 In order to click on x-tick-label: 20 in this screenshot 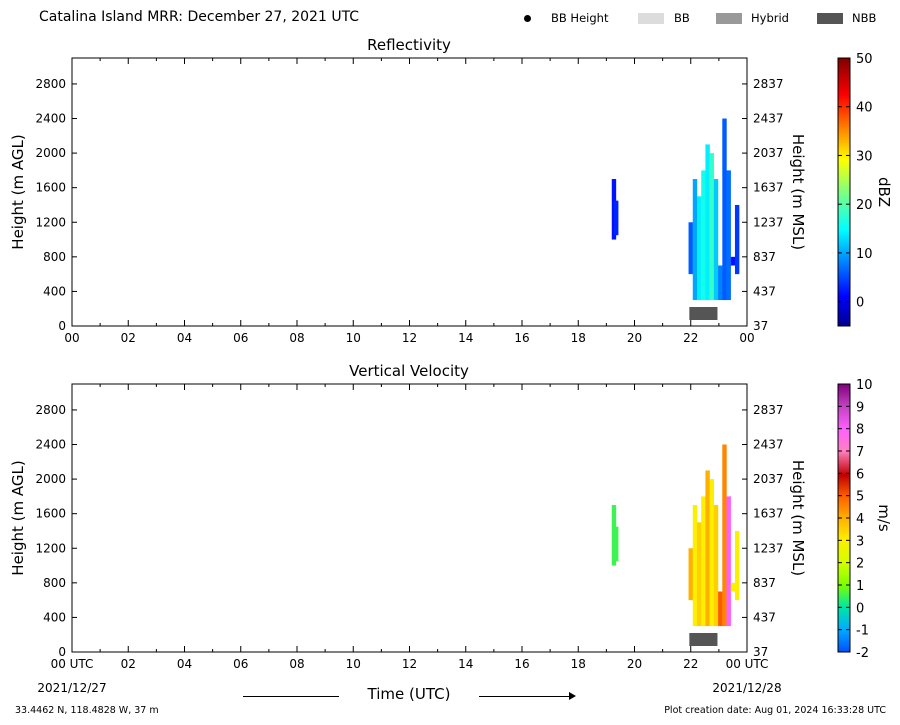, I will do `click(634, 338)`.